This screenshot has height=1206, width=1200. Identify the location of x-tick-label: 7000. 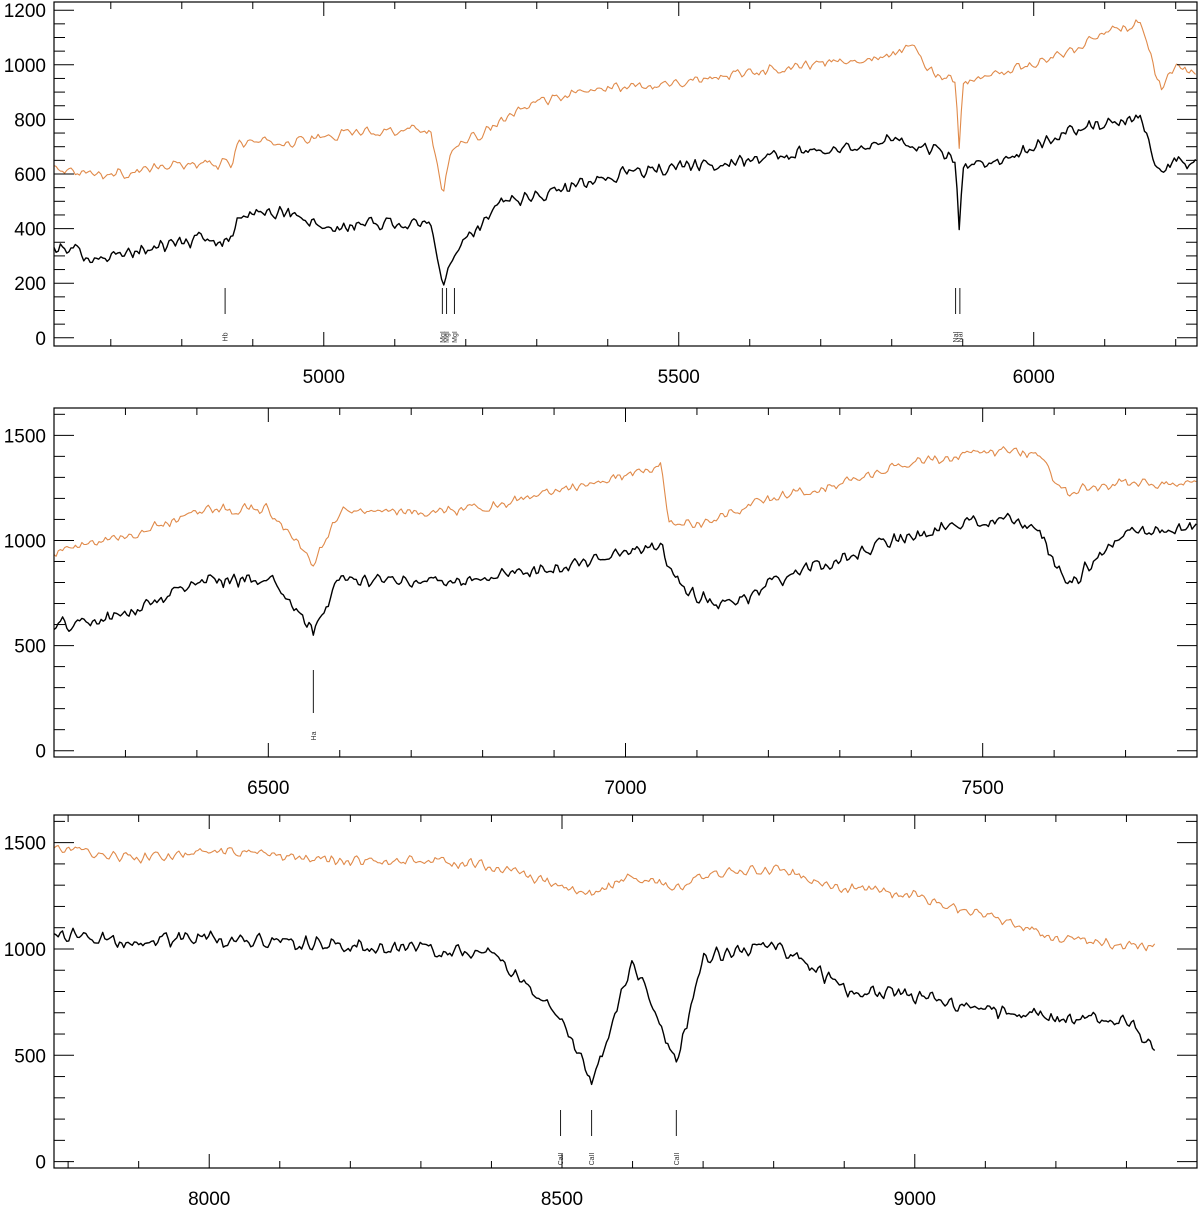
(625, 788).